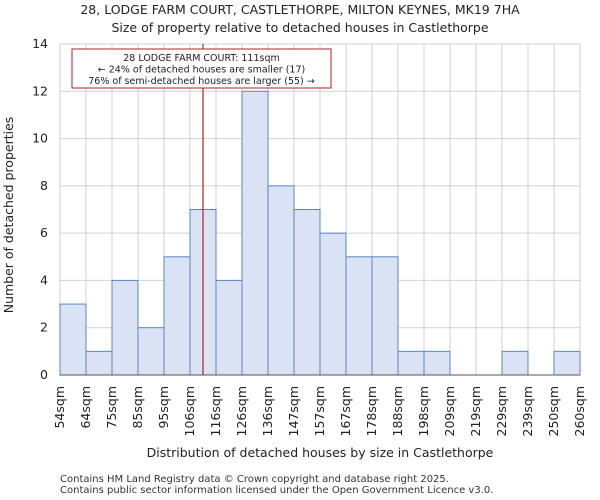  I want to click on x-tick-label: 188sqm, so click(397, 411).